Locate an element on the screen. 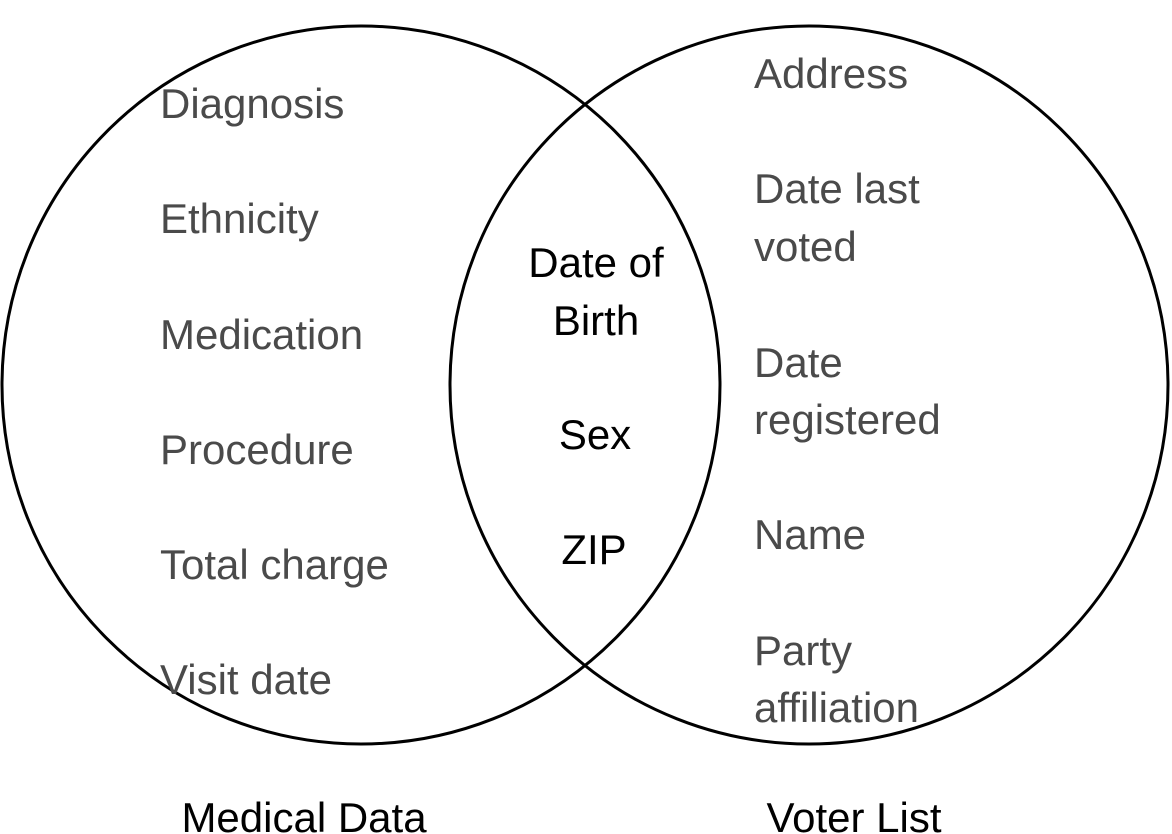  medical-item: Medication is located at coordinates (261, 334).